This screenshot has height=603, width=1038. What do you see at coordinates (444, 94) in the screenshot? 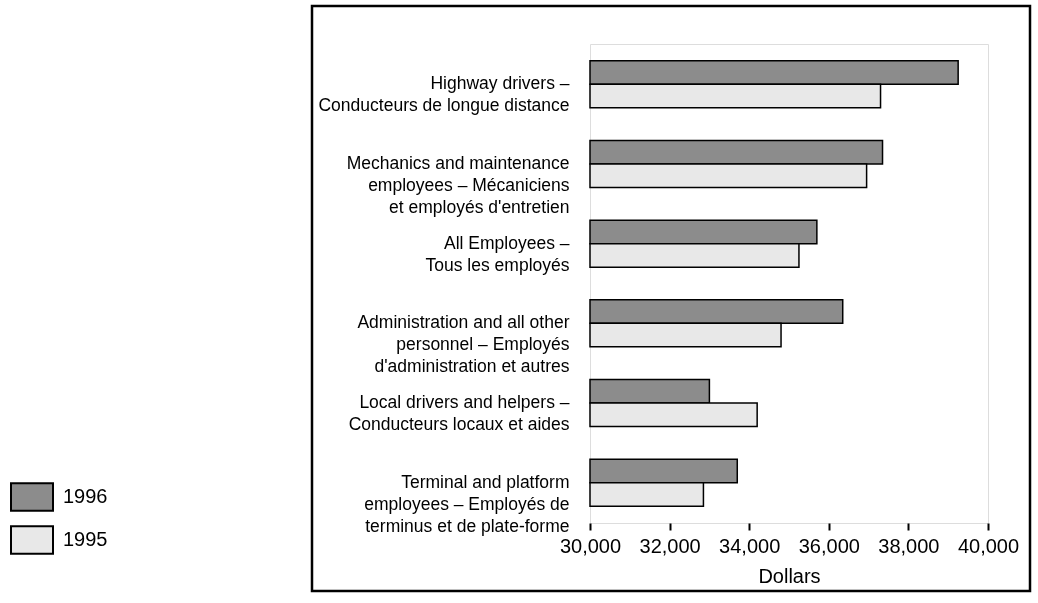
I see `y-tick-label: Highway drivers – Conducteurs de longue distance` at bounding box center [444, 94].